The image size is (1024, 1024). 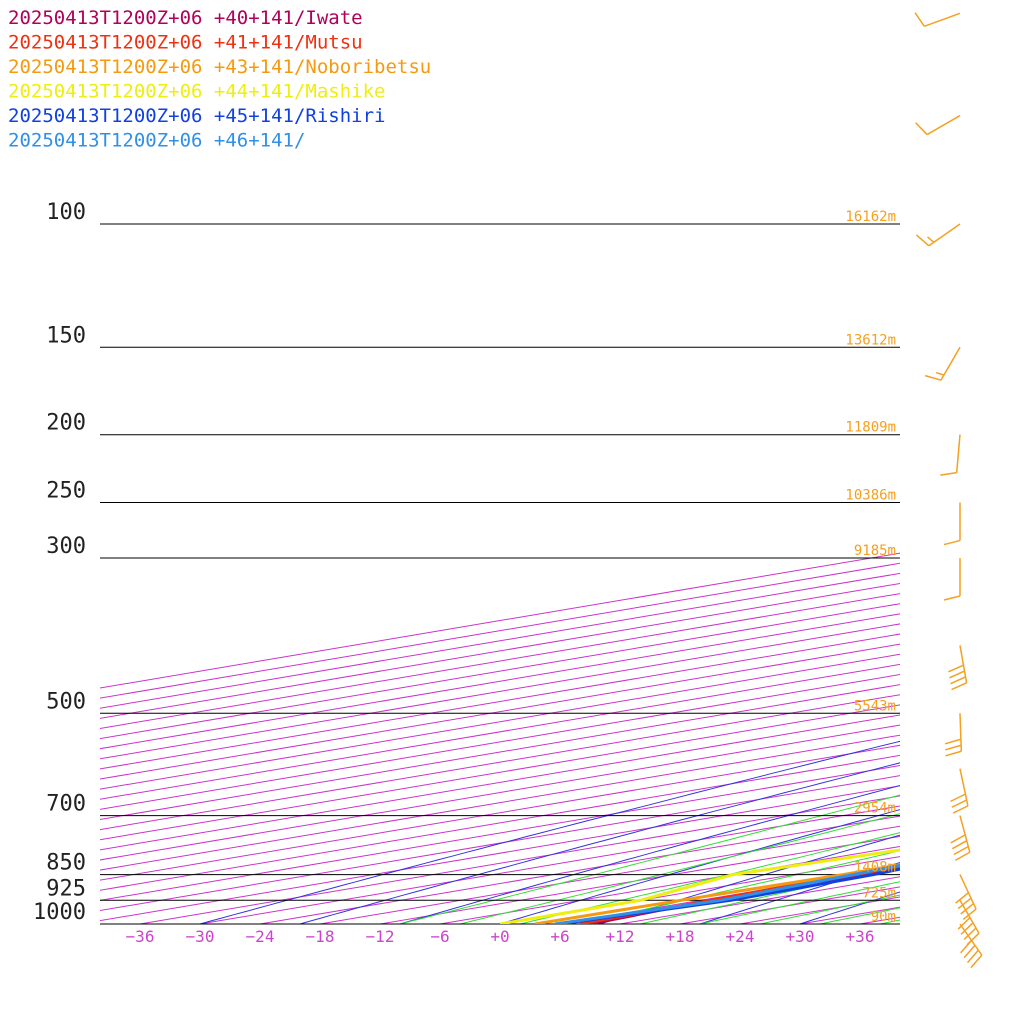 I want to click on temperature-tick-label: −6, so click(x=439, y=936).